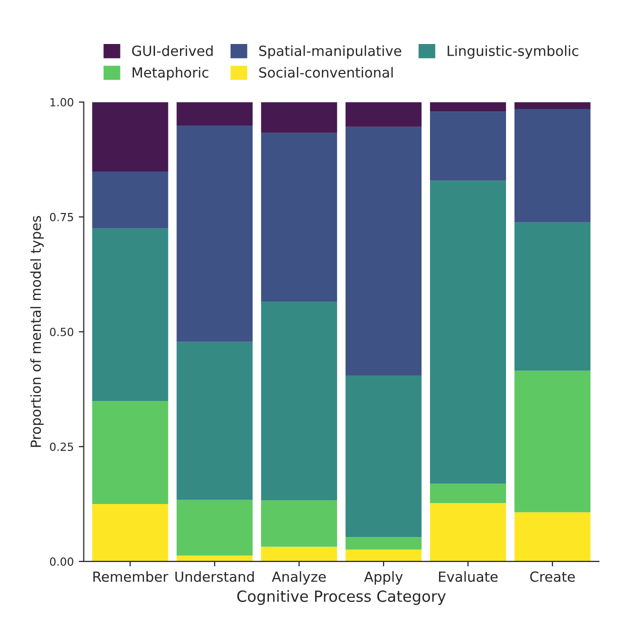 This screenshot has width=644, height=638. I want to click on x-tick-label: Evaluate, so click(468, 576).